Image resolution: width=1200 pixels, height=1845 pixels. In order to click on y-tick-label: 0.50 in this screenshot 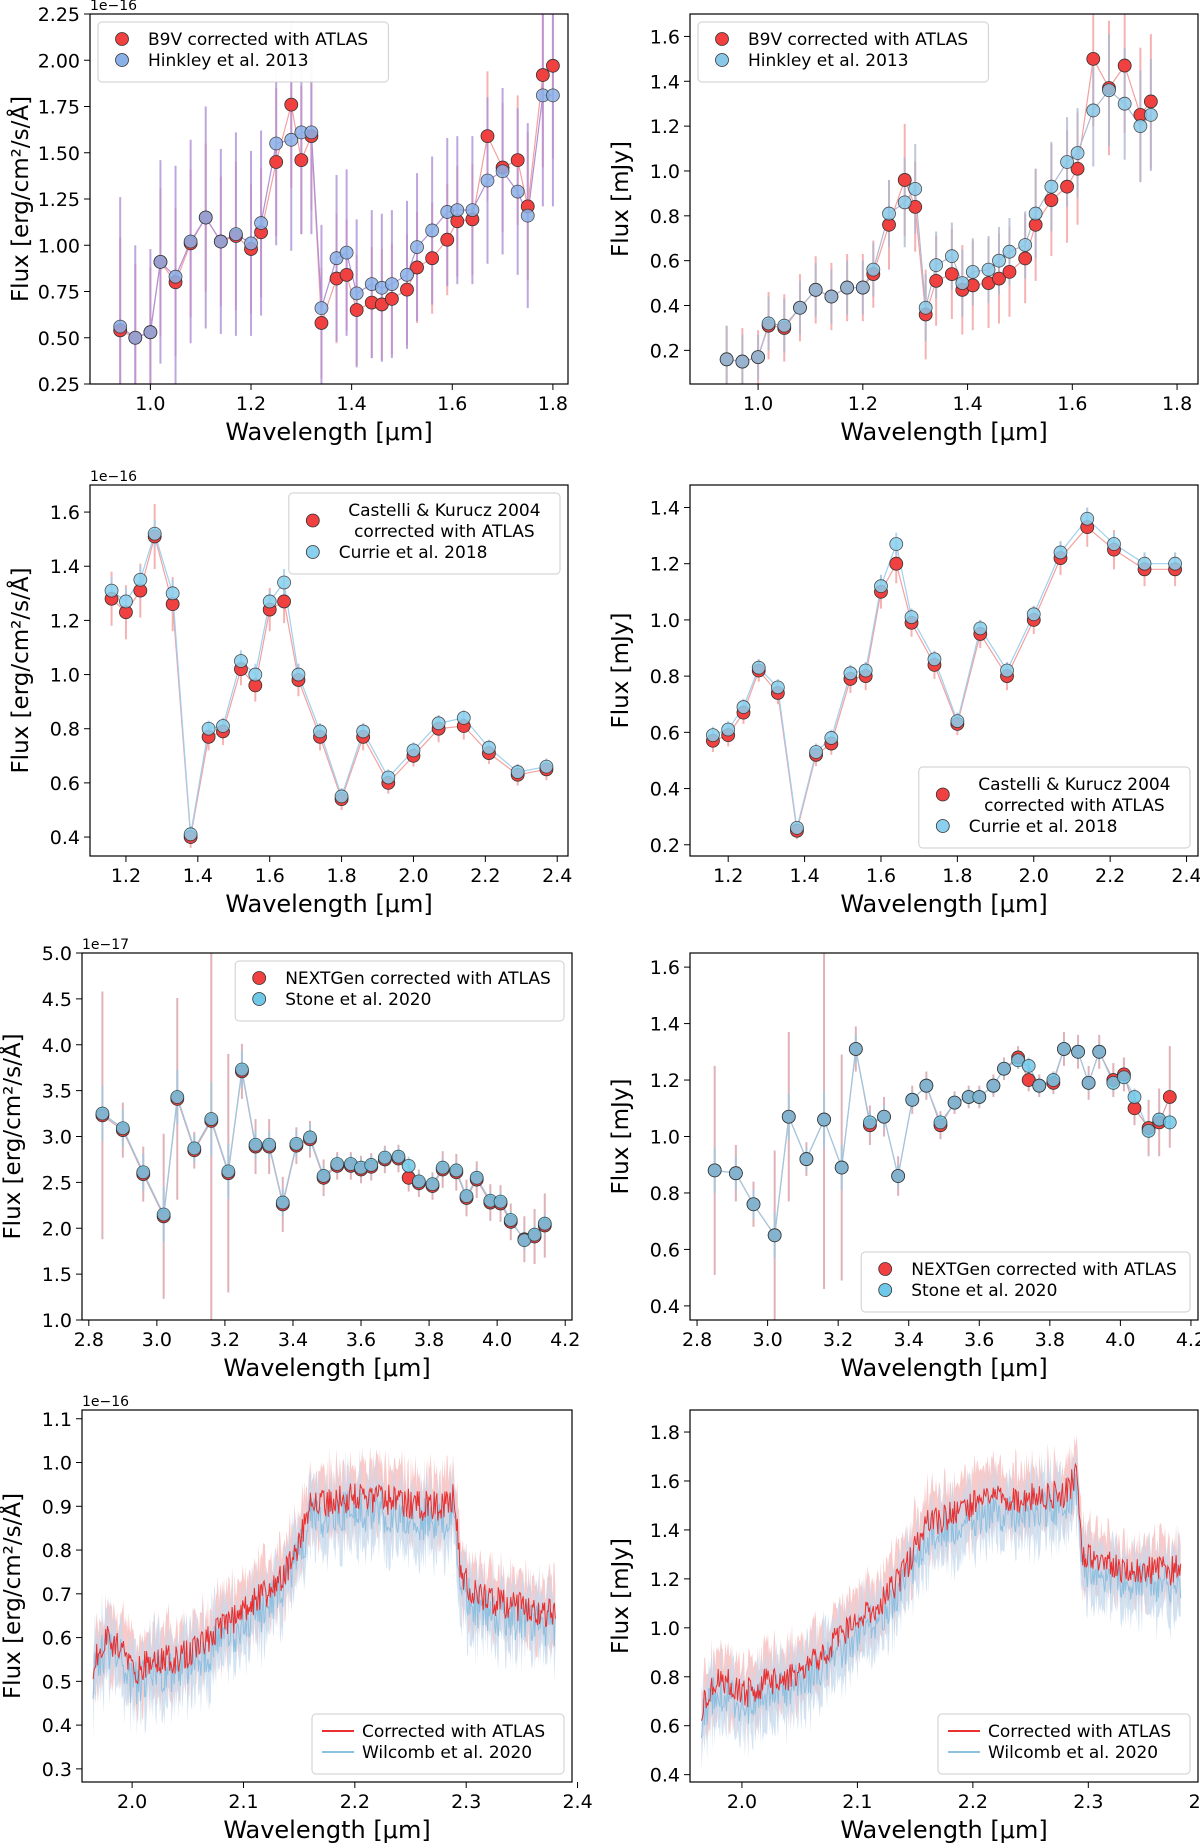, I will do `click(59, 339)`.